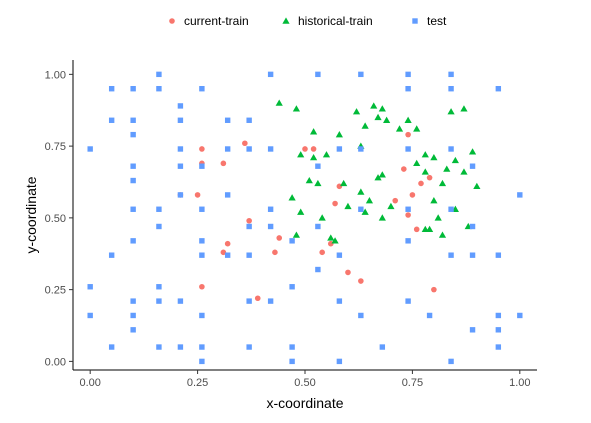 This screenshot has width=591, height=423. I want to click on legend: current-train historical-train test, so click(308, 21).